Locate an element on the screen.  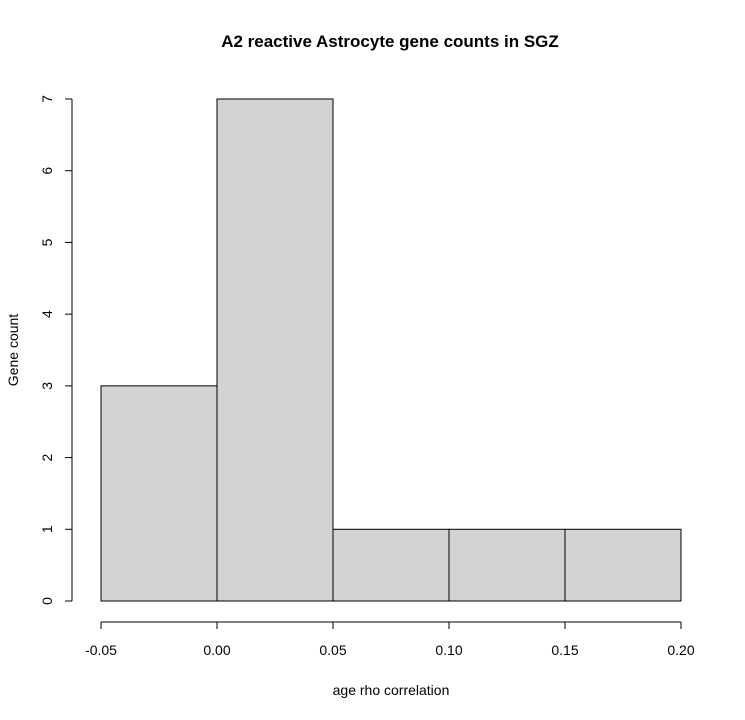
y-tick-label-7: 7 is located at coordinates (47, 99).